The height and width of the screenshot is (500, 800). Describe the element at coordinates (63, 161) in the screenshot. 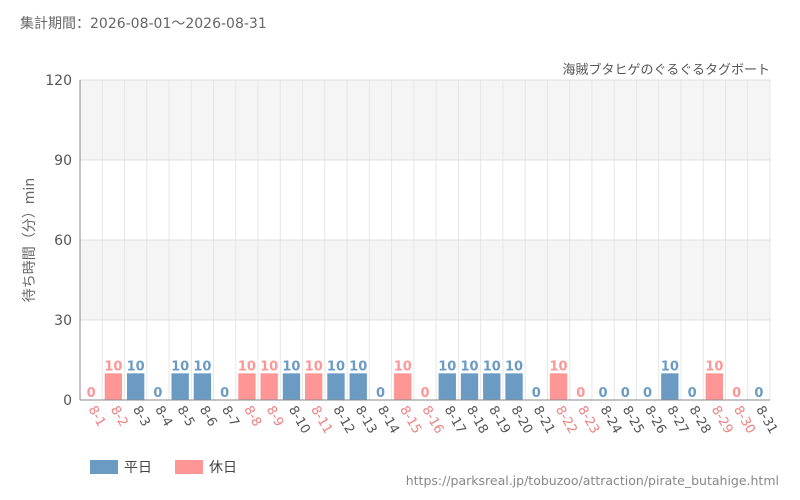

I see `y-tick-label: 90` at that location.